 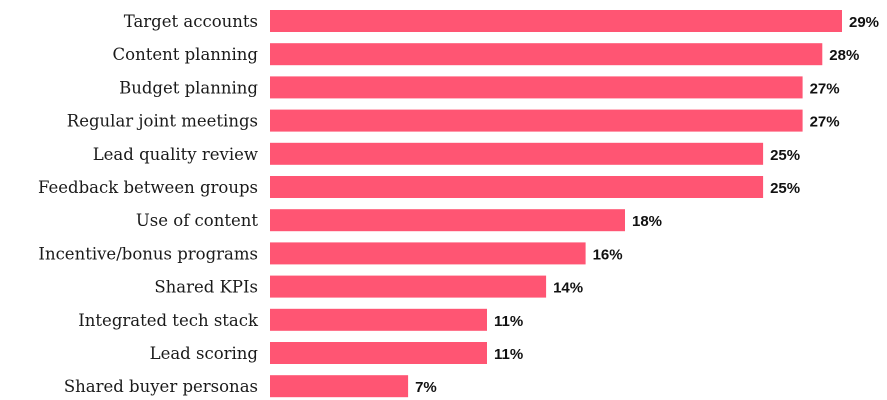 What do you see at coordinates (204, 353) in the screenshot?
I see `category-label: Lead scoring` at bounding box center [204, 353].